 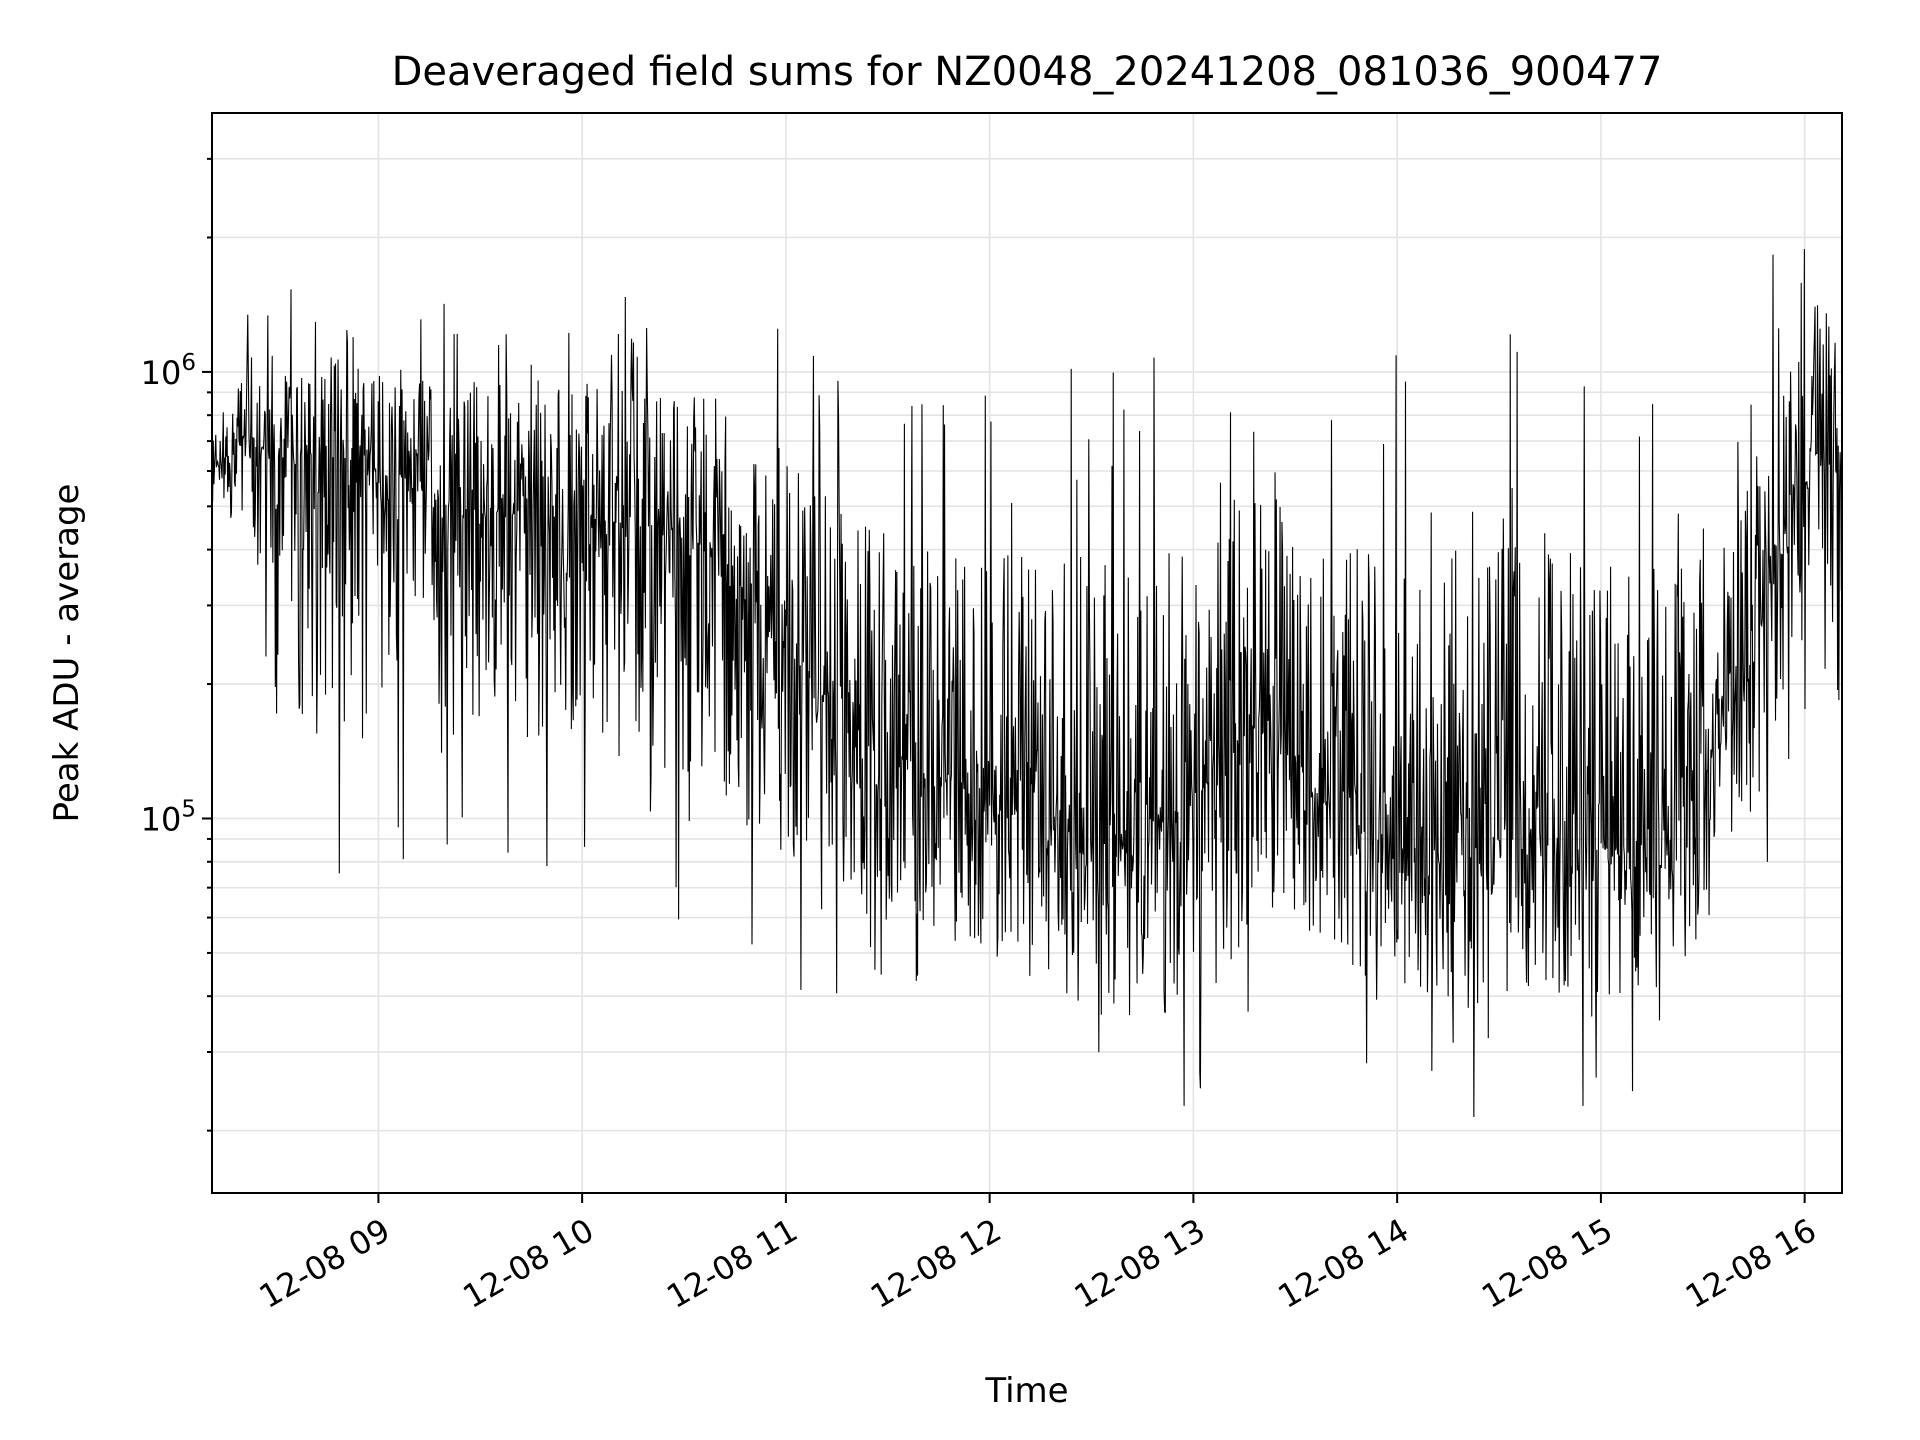 What do you see at coordinates (176, 644) in the screenshot?
I see `y-axis-ticks: 10⁵ 10⁶` at bounding box center [176, 644].